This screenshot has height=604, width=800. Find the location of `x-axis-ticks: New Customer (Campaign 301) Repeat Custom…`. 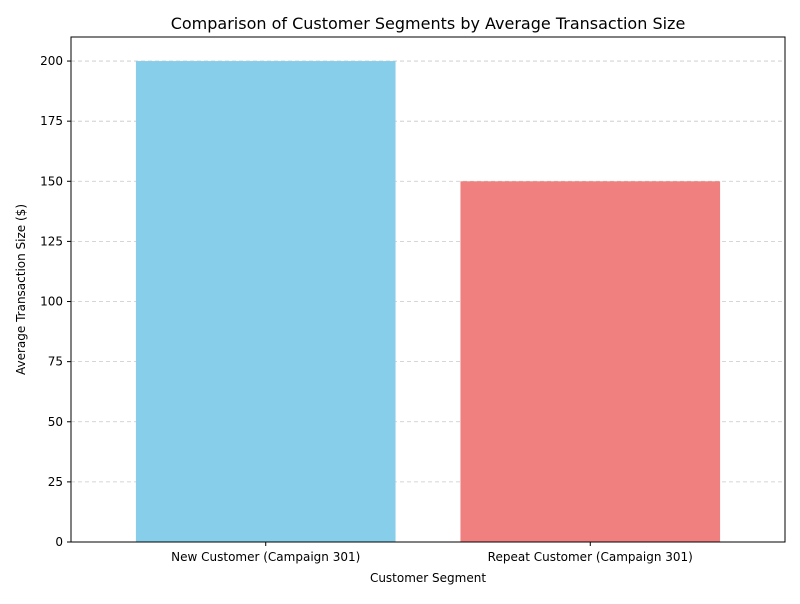

x-axis-ticks: New Customer (Campaign 301) Repeat Custom… is located at coordinates (432, 553).